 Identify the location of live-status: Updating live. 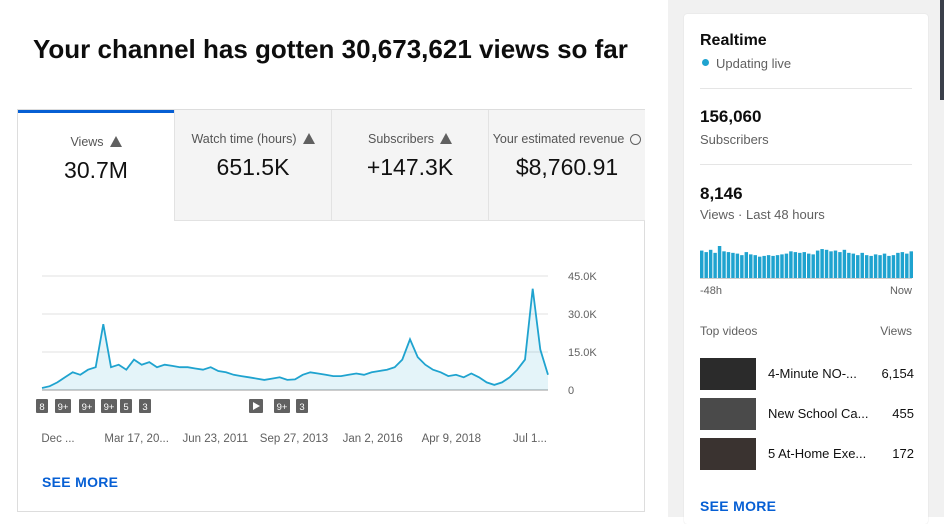
(754, 63).